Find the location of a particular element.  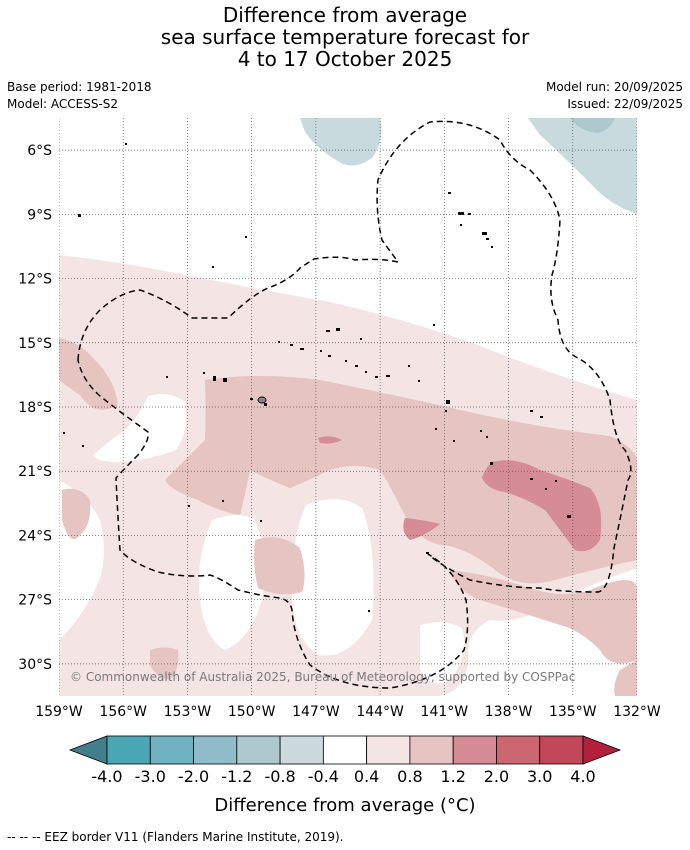

latitude-tick-label: 18°S is located at coordinates (35, 408).